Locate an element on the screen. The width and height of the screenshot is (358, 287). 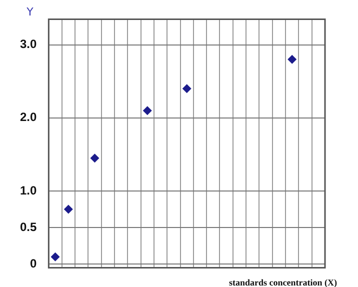
y-tick-label: 2.0 is located at coordinates (28, 117).